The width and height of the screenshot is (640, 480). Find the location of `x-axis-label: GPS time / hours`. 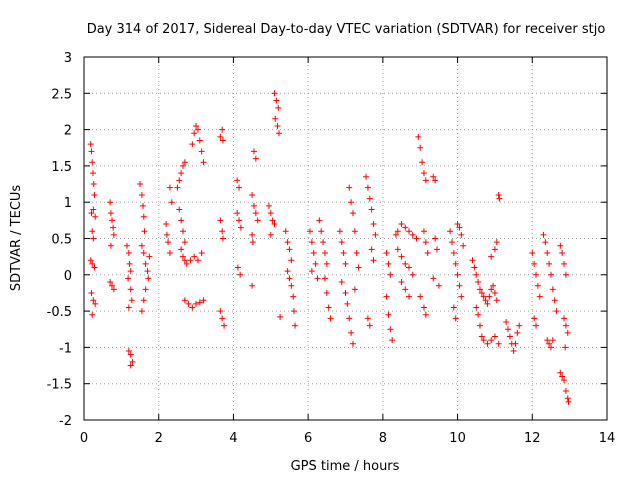

x-axis-label: GPS time / hours is located at coordinates (345, 466).